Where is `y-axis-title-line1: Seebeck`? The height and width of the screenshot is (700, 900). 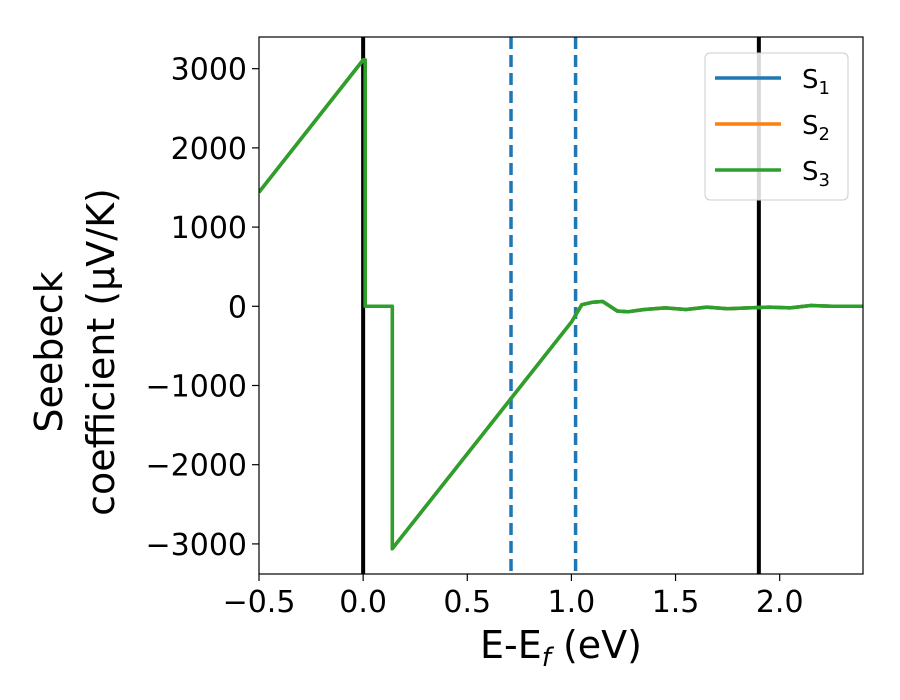 y-axis-title-line1: Seebeck is located at coordinates (49, 351).